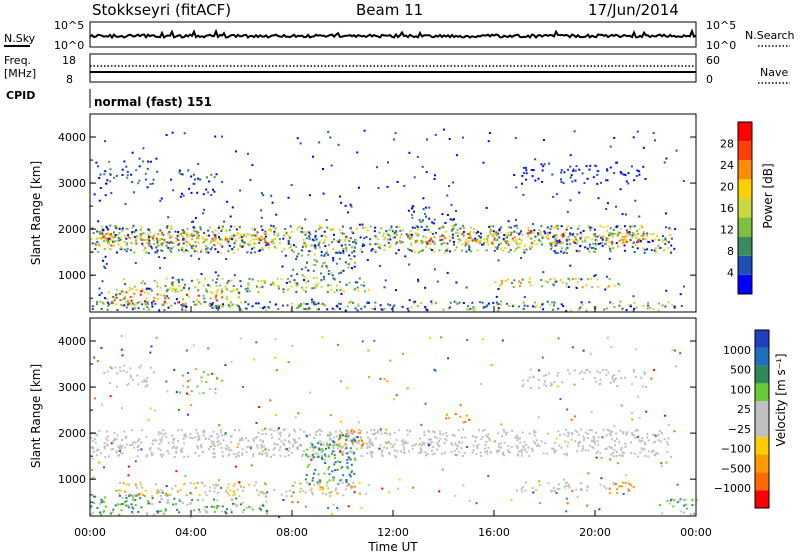 This screenshot has width=800, height=554. What do you see at coordinates (737, 350) in the screenshot?
I see `colorbar-tick-label: 1000` at bounding box center [737, 350].